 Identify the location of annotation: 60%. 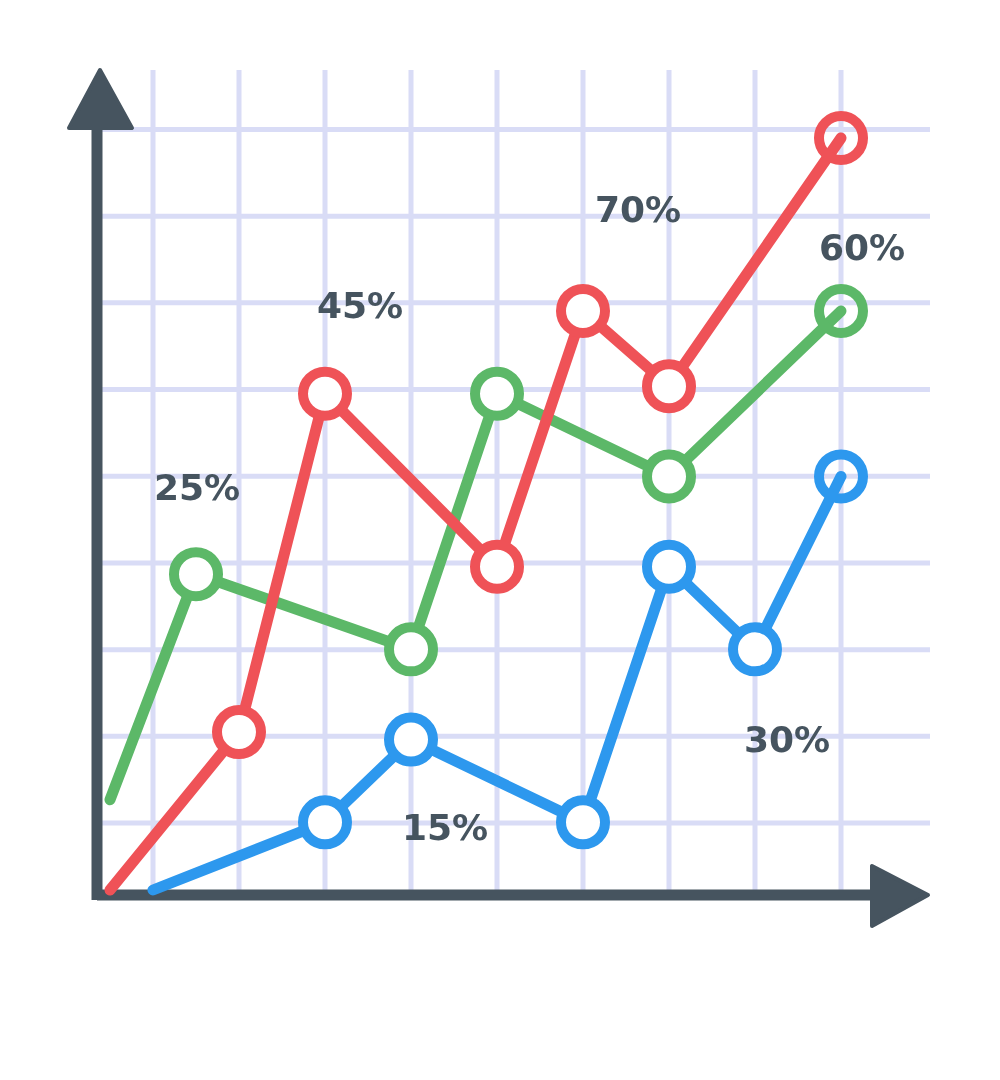
(862, 247).